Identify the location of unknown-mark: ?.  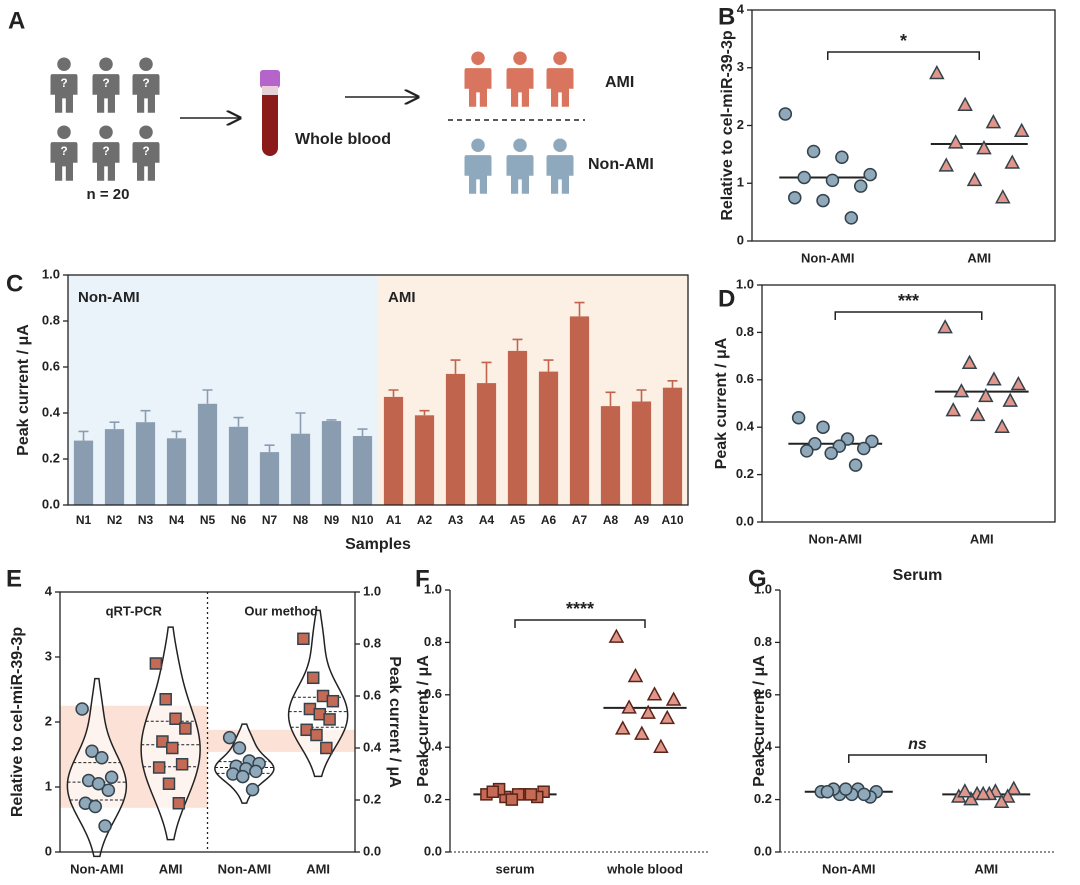
(145, 83).